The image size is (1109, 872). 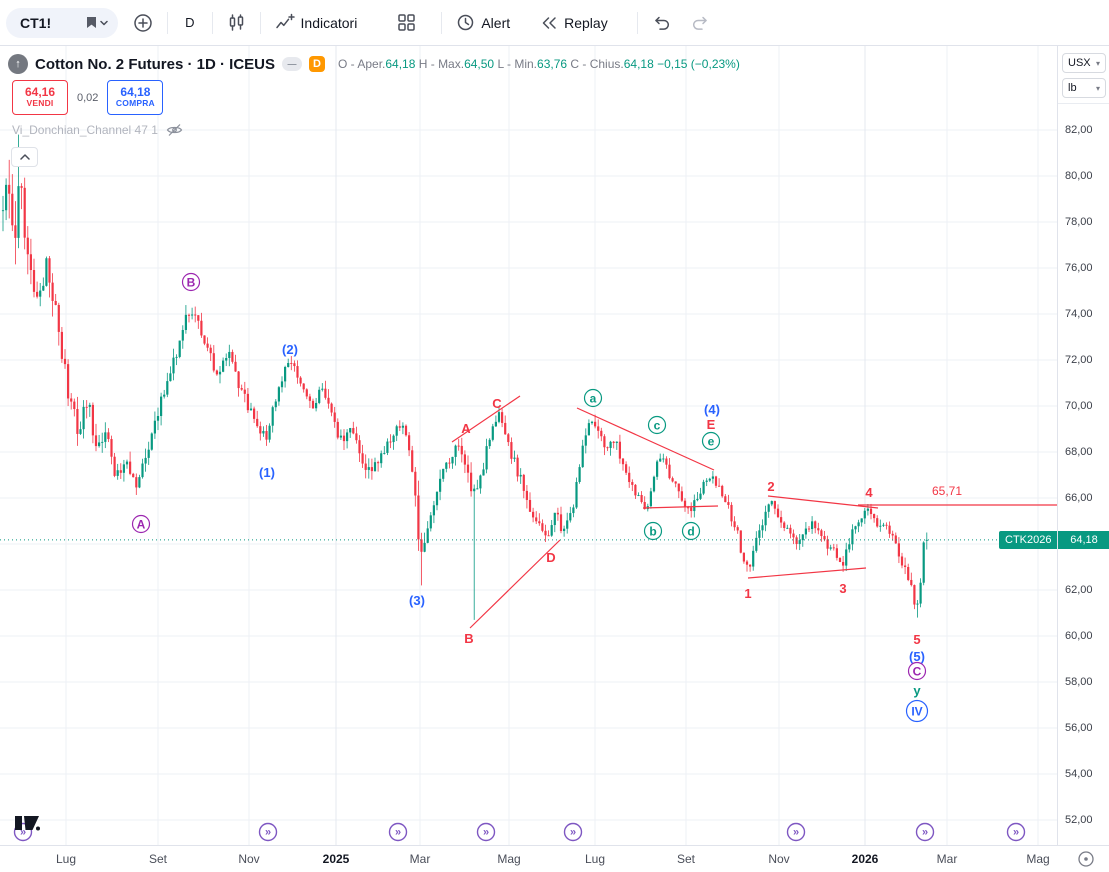 I want to click on wave-label: 3, so click(x=842, y=588).